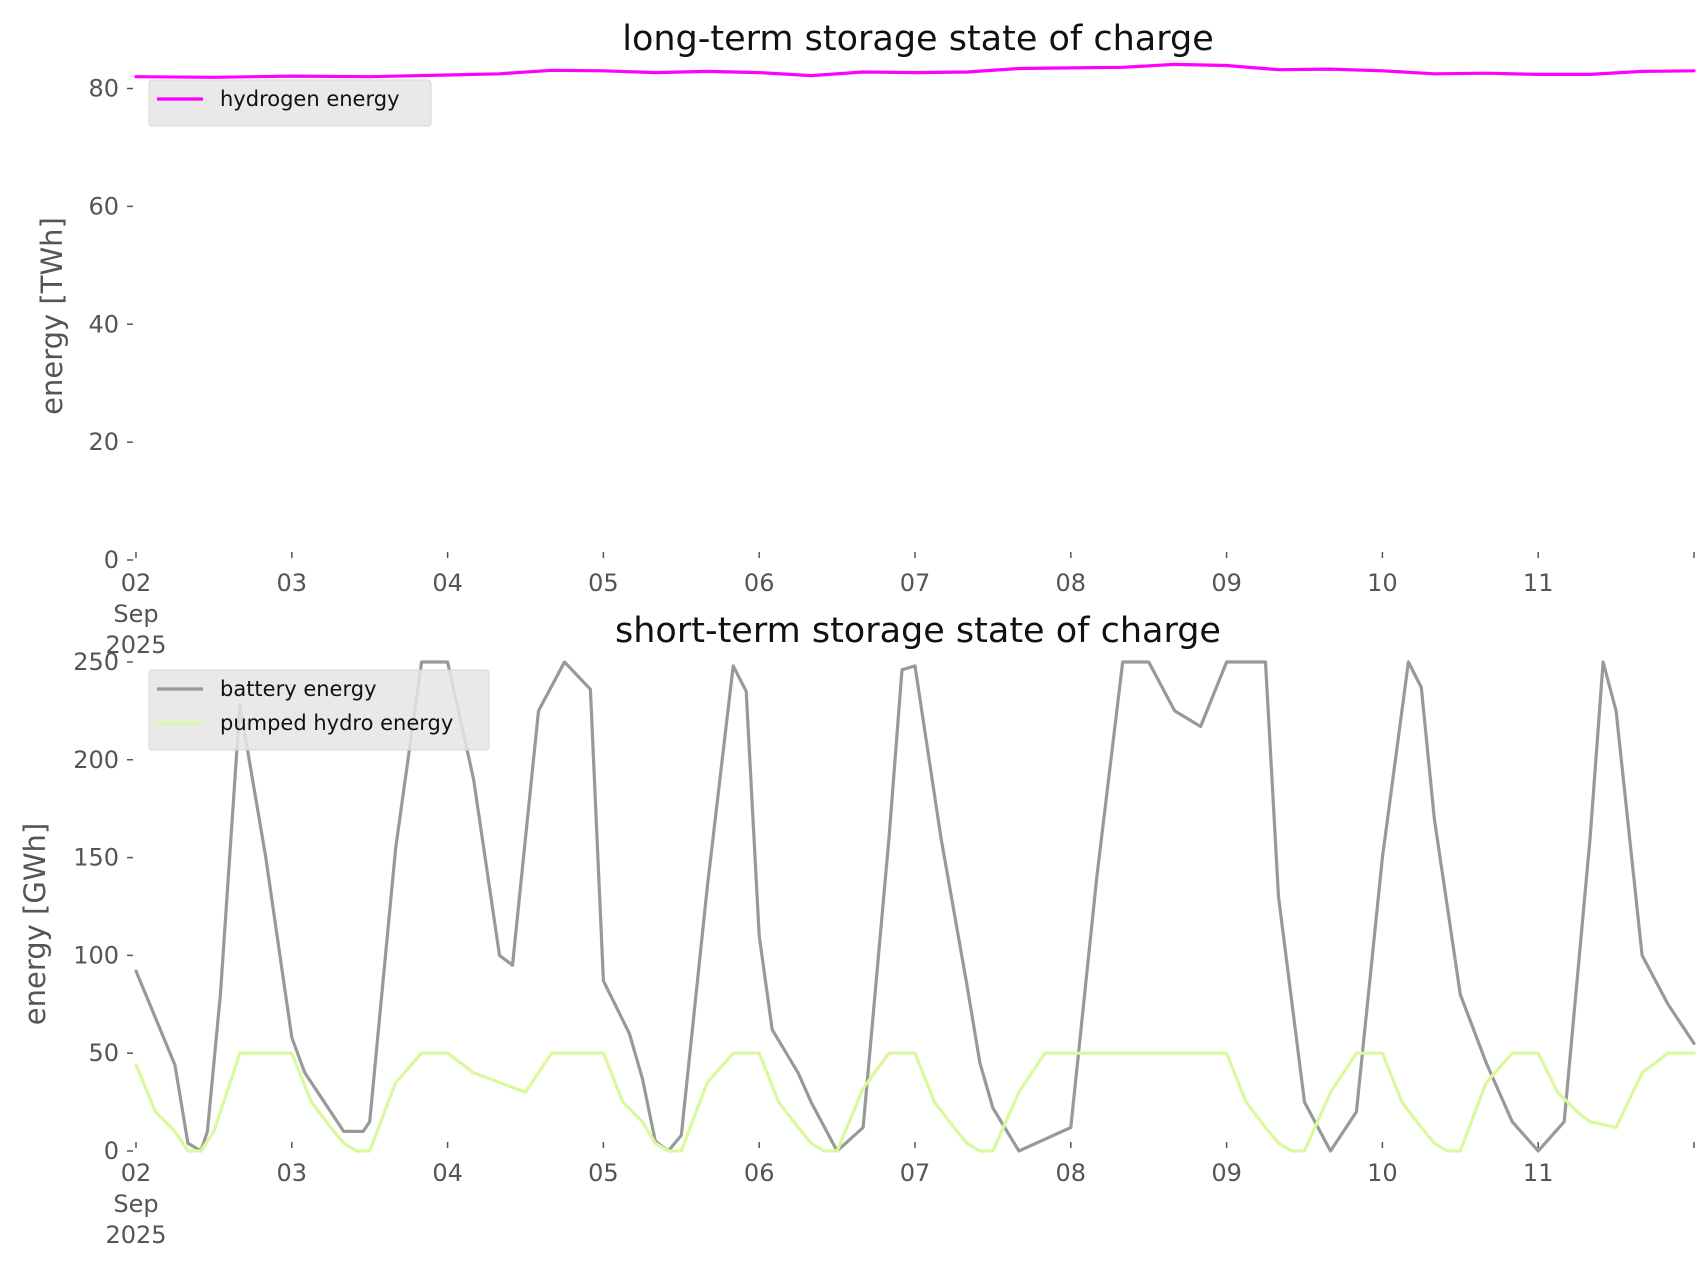  Describe the element at coordinates (336, 723) in the screenshot. I see `legend-label: pumped hydro energy` at that location.